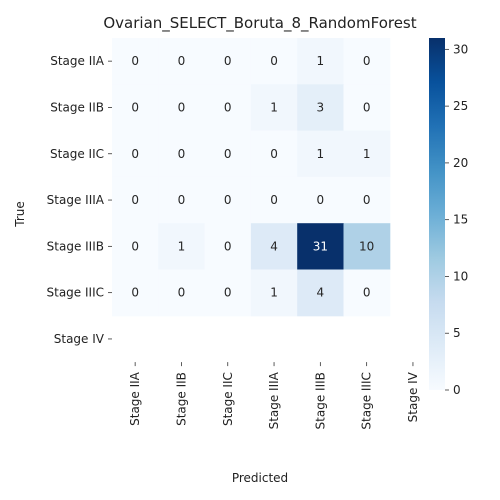 The image size is (500, 500). I want to click on x-tick-label: Stage IIC, so click(228, 399).